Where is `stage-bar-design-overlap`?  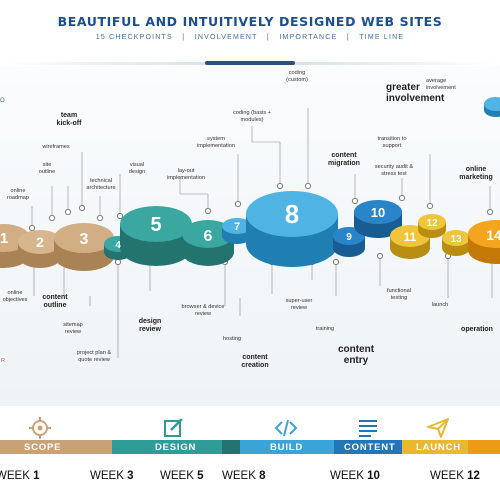
stage-bar-design-overlap is located at coordinates (231, 447).